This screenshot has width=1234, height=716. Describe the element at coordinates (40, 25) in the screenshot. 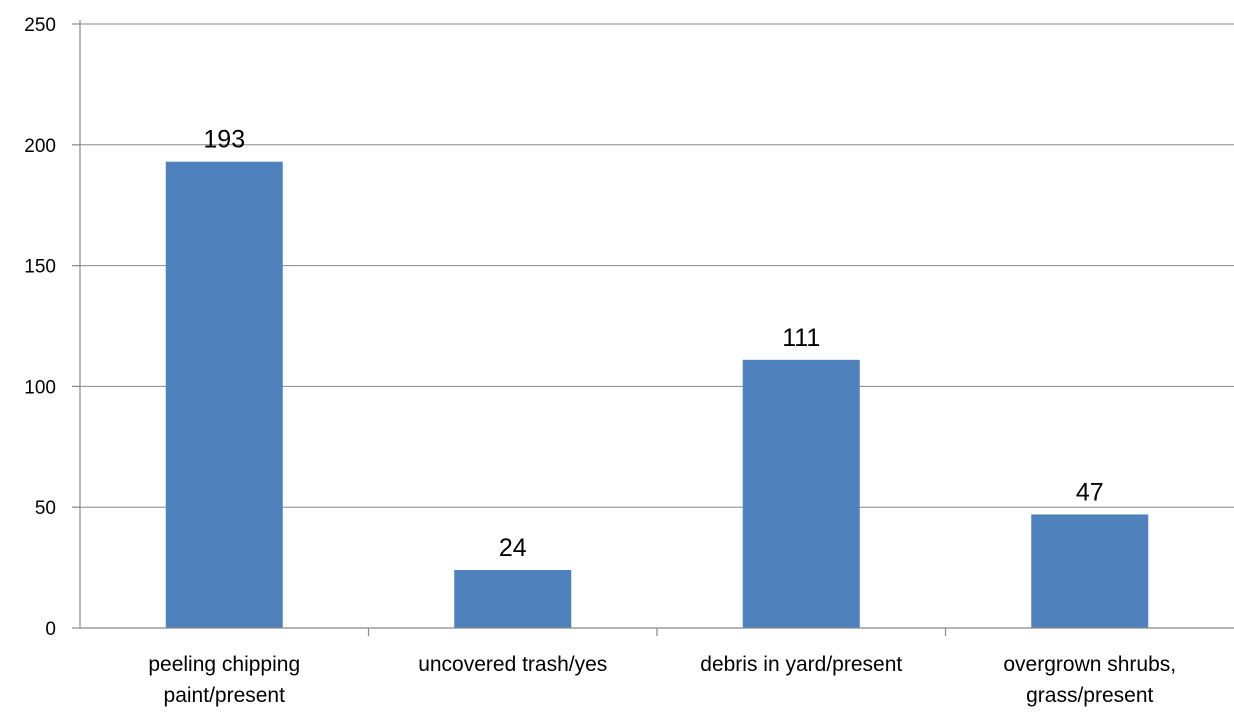

I see `y-tick-label: 250` at that location.